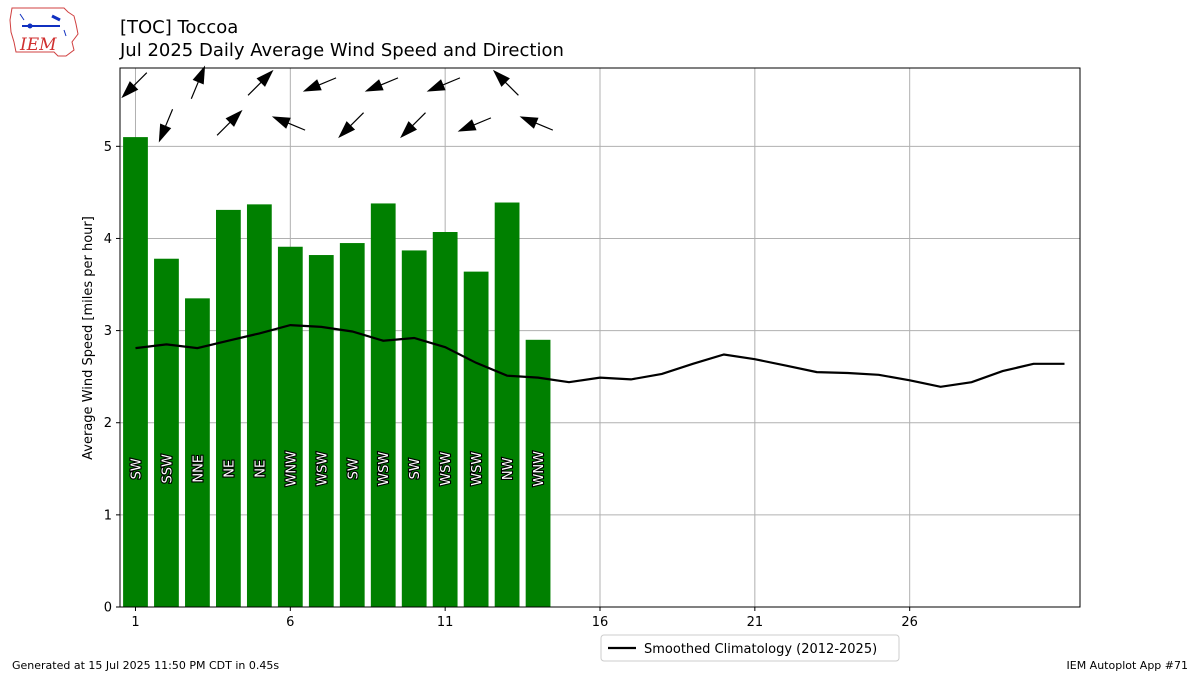  Describe the element at coordinates (108, 423) in the screenshot. I see `y-tick-label: 2` at that location.